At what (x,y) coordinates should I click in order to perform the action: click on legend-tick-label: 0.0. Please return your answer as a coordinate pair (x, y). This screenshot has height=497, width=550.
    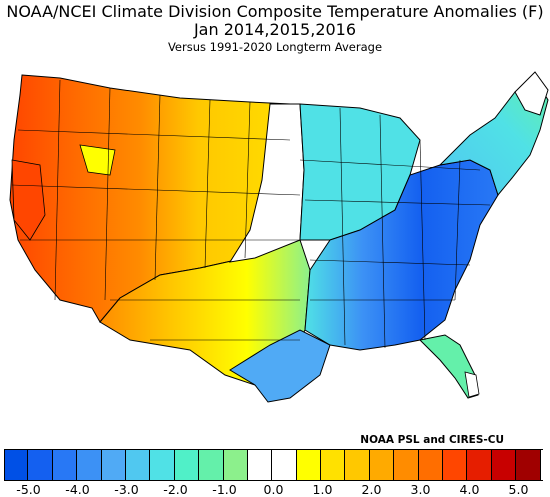
    Looking at the image, I should click on (273, 489).